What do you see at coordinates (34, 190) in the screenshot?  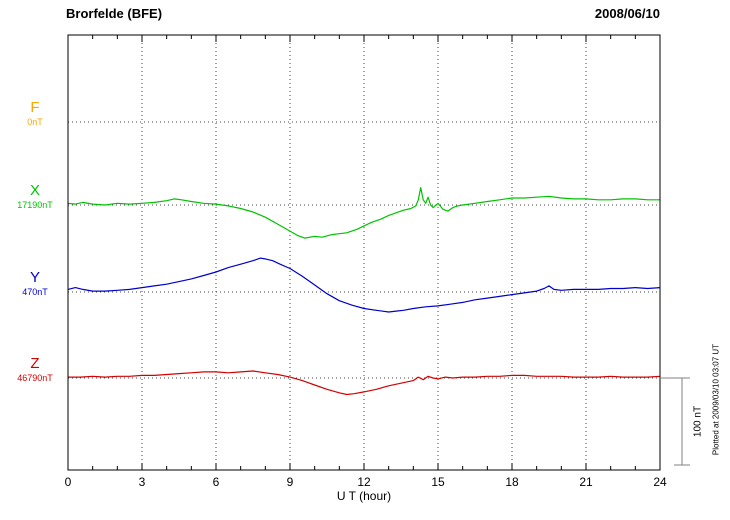 I see `series-letter-x: X` at bounding box center [34, 190].